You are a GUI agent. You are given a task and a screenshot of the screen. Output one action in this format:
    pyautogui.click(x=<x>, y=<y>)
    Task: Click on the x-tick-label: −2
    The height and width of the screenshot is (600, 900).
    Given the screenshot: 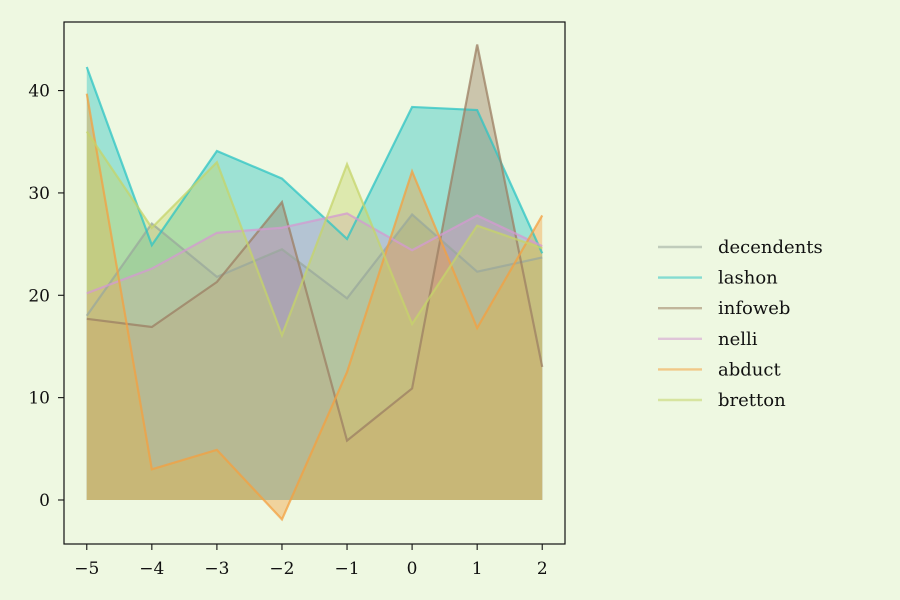 What is the action you would take?
    pyautogui.click(x=281, y=569)
    